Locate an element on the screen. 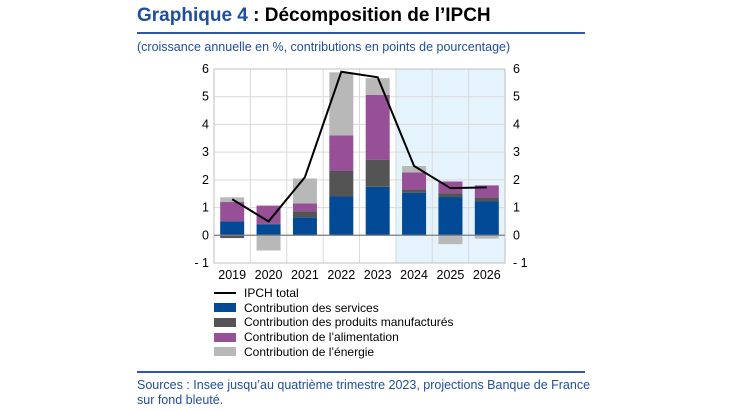 This screenshot has height=410, width=730. y-tick-left: 0 is located at coordinates (205, 235).